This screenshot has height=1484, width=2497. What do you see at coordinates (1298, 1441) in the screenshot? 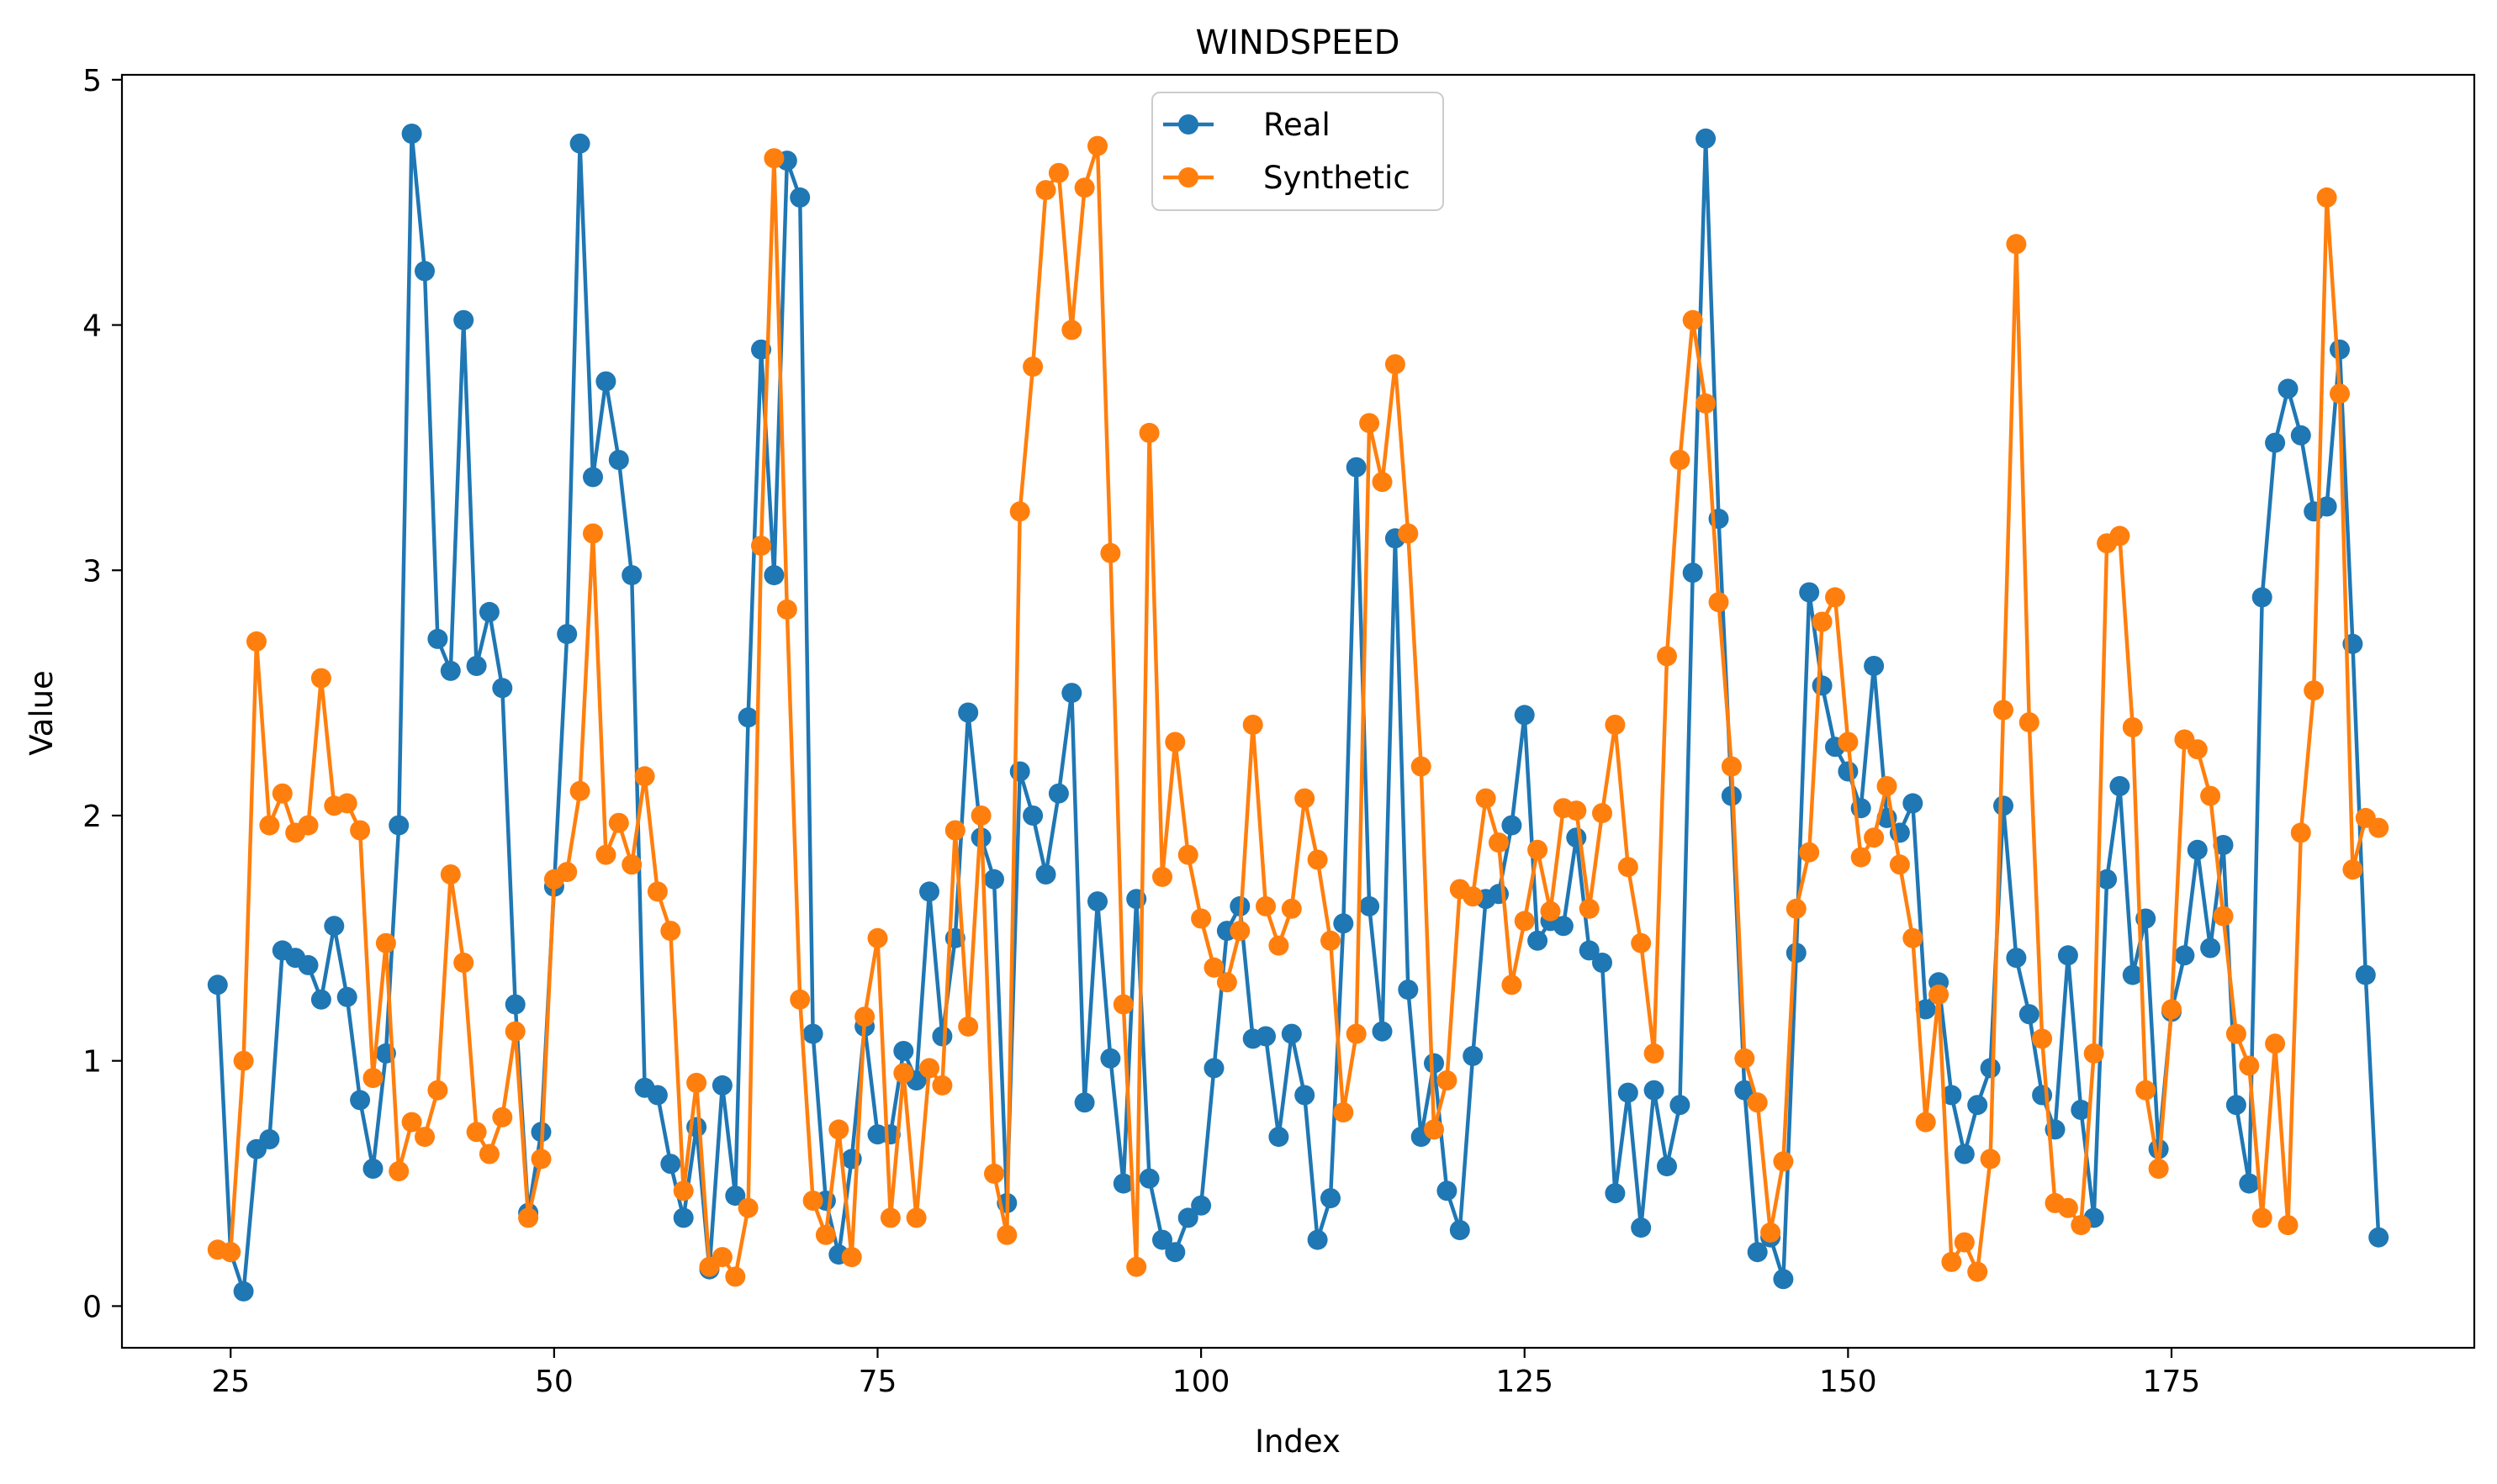
I see `x-axis-label: Index` at bounding box center [1298, 1441].